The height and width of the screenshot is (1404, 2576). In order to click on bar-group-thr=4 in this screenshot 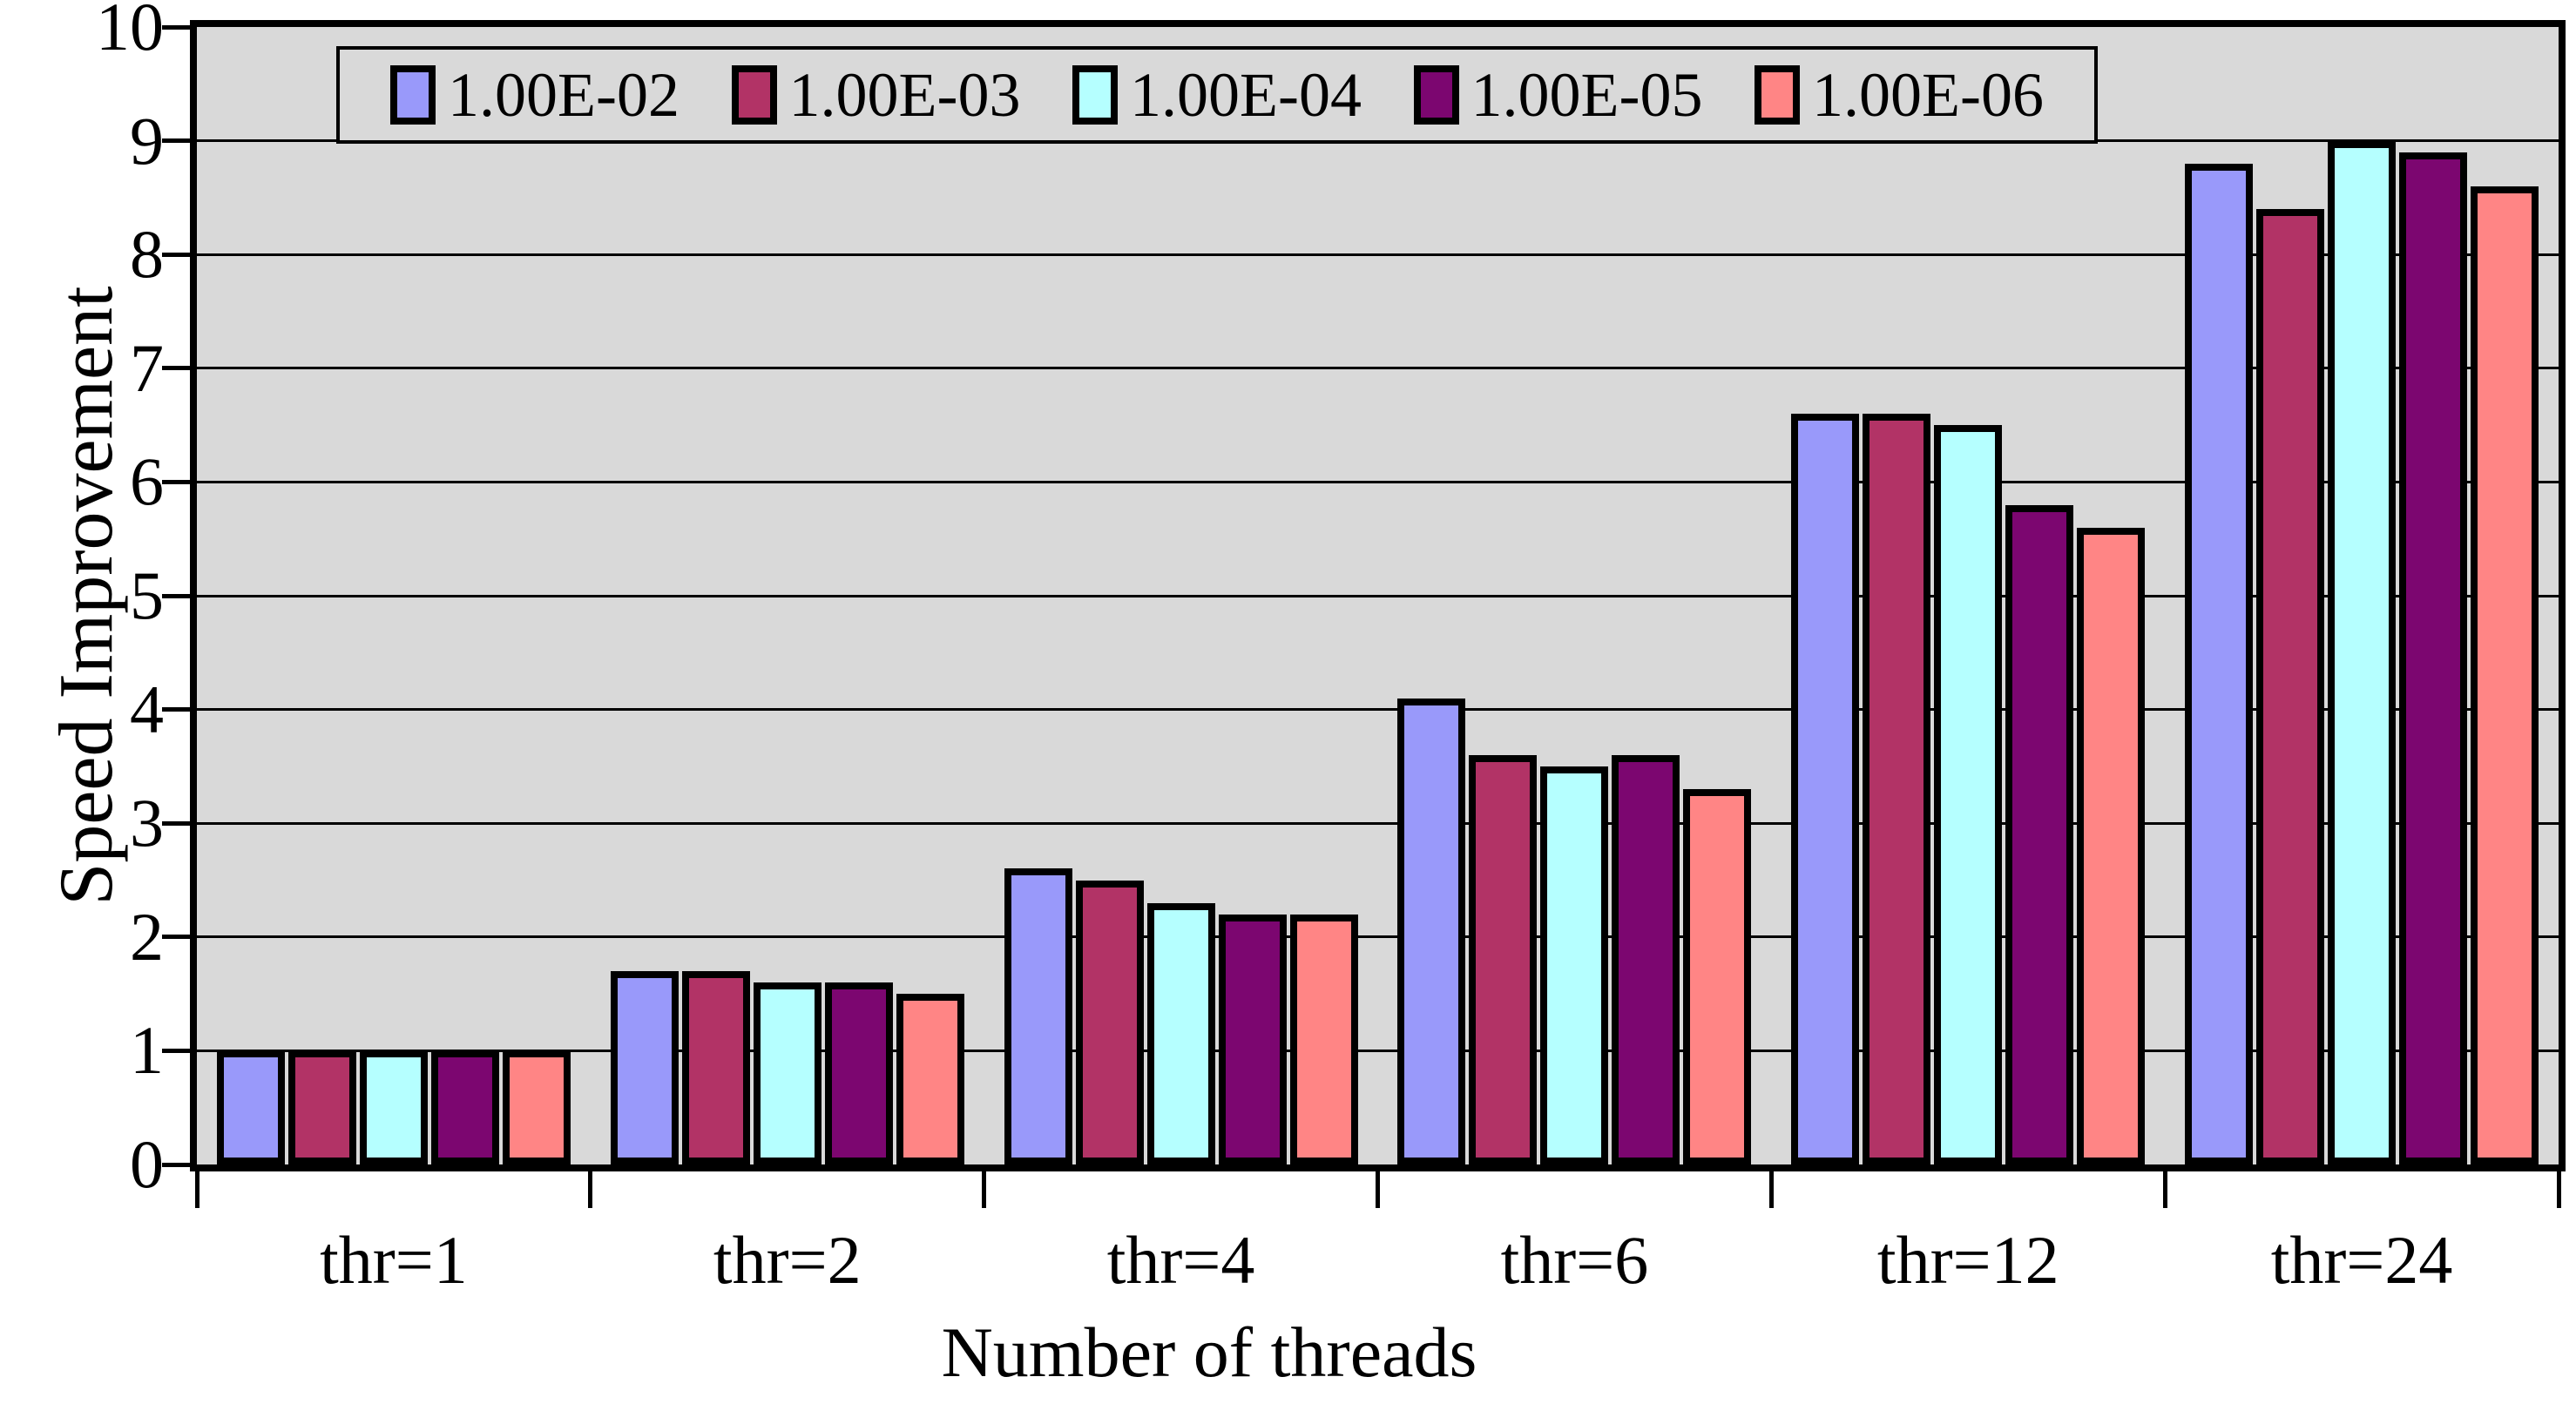, I will do `click(1181, 1016)`.